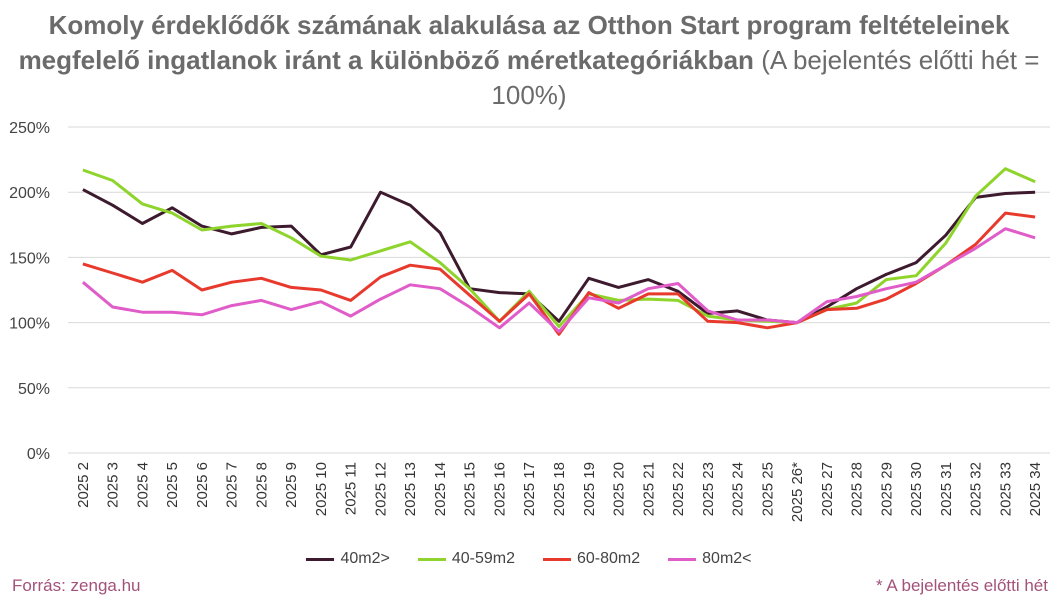  What do you see at coordinates (767, 489) in the screenshot?
I see `x-tick-label: 2025 25` at bounding box center [767, 489].